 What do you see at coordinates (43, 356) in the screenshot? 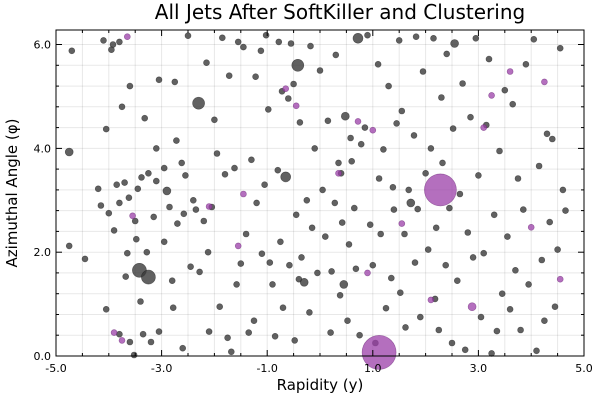
I see `y-tick-label: 0.0` at bounding box center [43, 356].